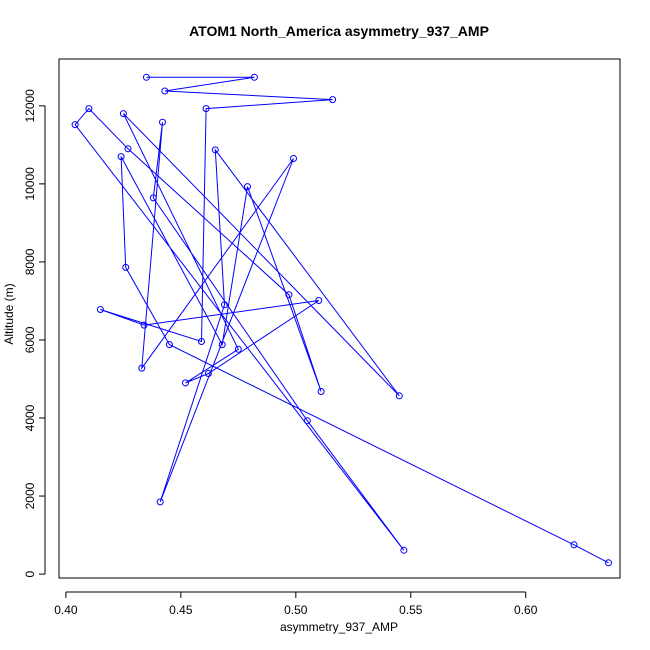 The width and height of the screenshot is (650, 650). Describe the element at coordinates (339, 31) in the screenshot. I see `chart-title: ATOM1 North_America asymmetry_937_AMP` at that location.